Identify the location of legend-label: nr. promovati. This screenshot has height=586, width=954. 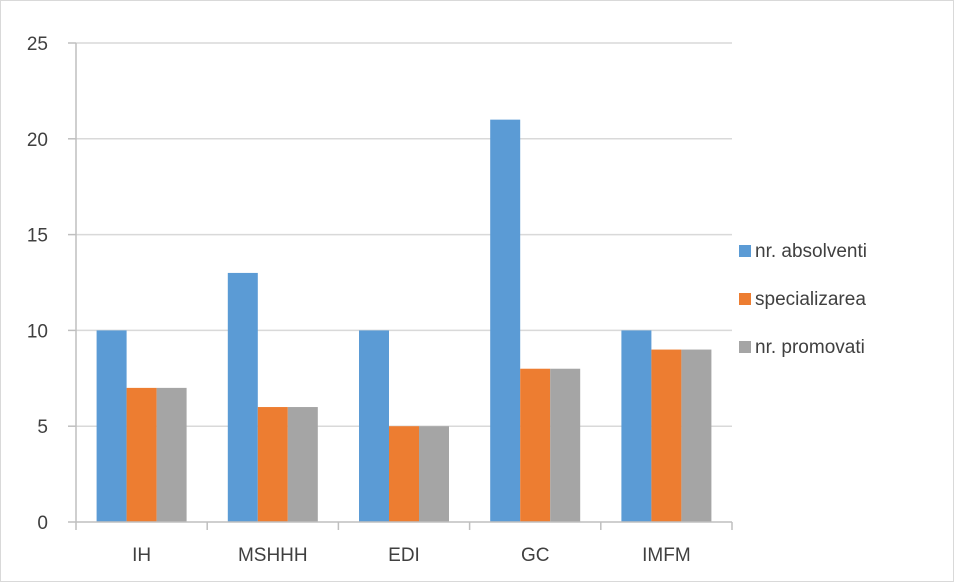
(810, 347).